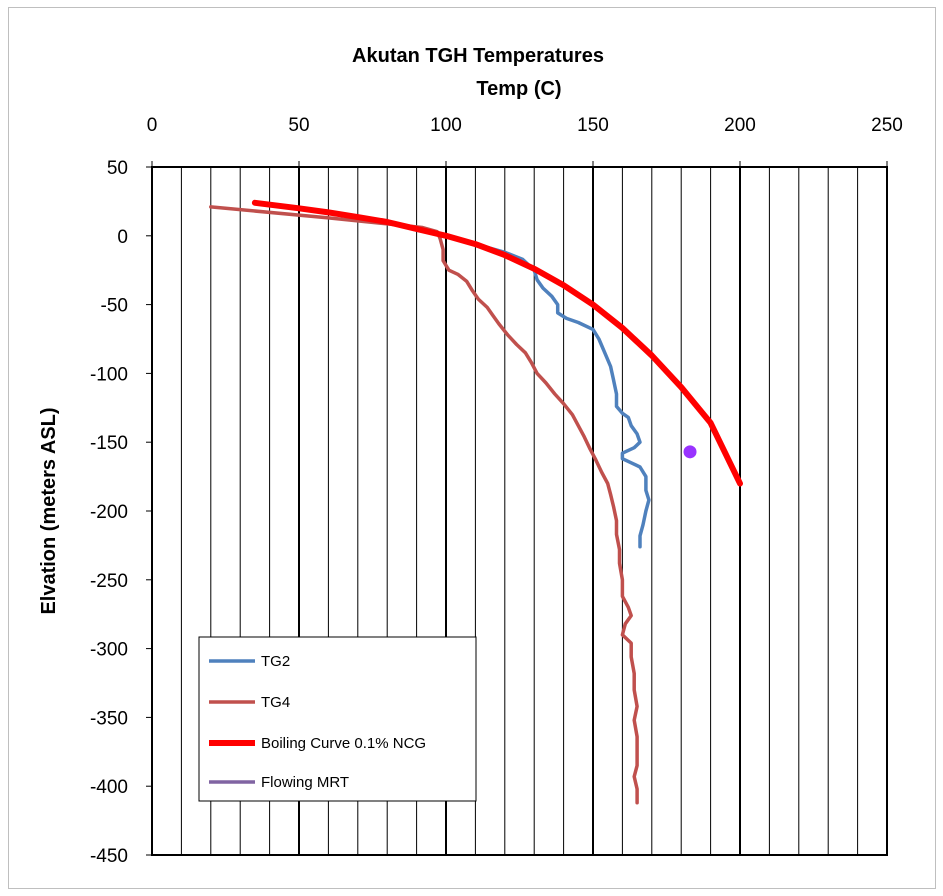 The height and width of the screenshot is (896, 943). What do you see at coordinates (49, 510) in the screenshot?
I see `y-axis-title: Elvation (meters ASL)` at bounding box center [49, 510].